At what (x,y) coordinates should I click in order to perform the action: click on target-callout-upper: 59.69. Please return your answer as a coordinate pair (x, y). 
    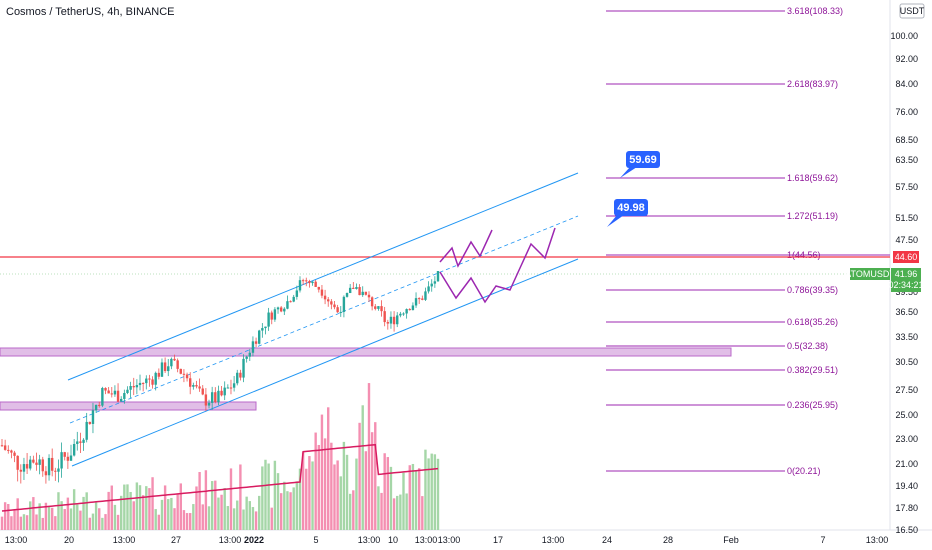
    Looking at the image, I should click on (640, 164).